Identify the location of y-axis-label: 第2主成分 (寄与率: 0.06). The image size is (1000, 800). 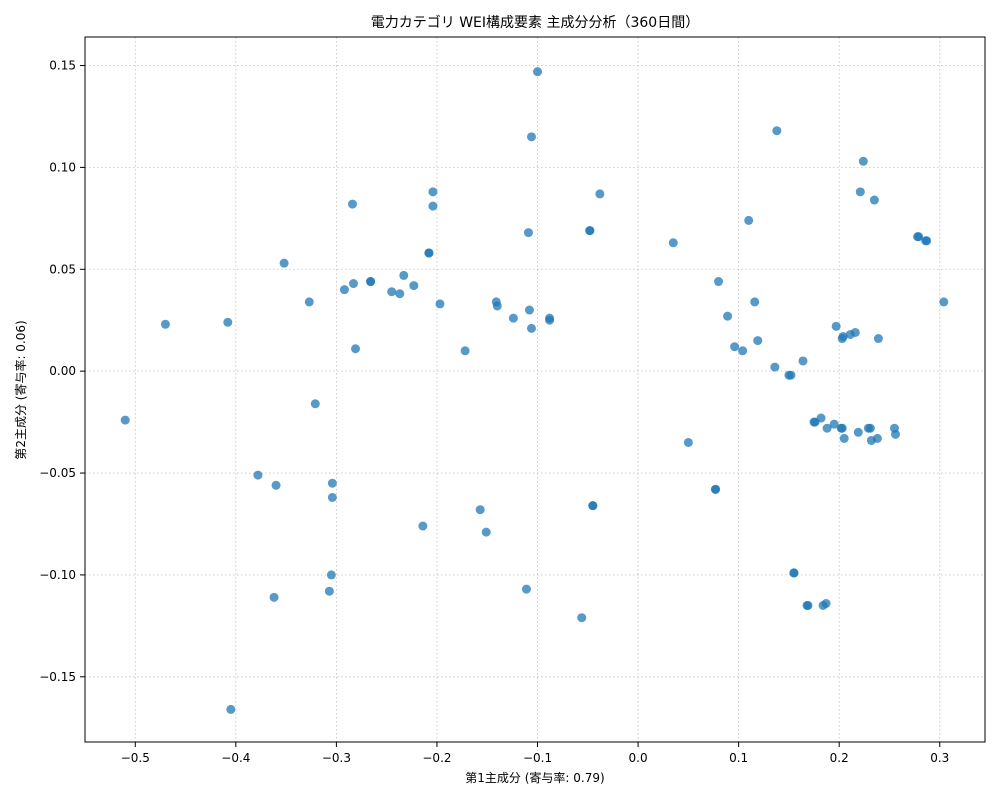
(20, 389).